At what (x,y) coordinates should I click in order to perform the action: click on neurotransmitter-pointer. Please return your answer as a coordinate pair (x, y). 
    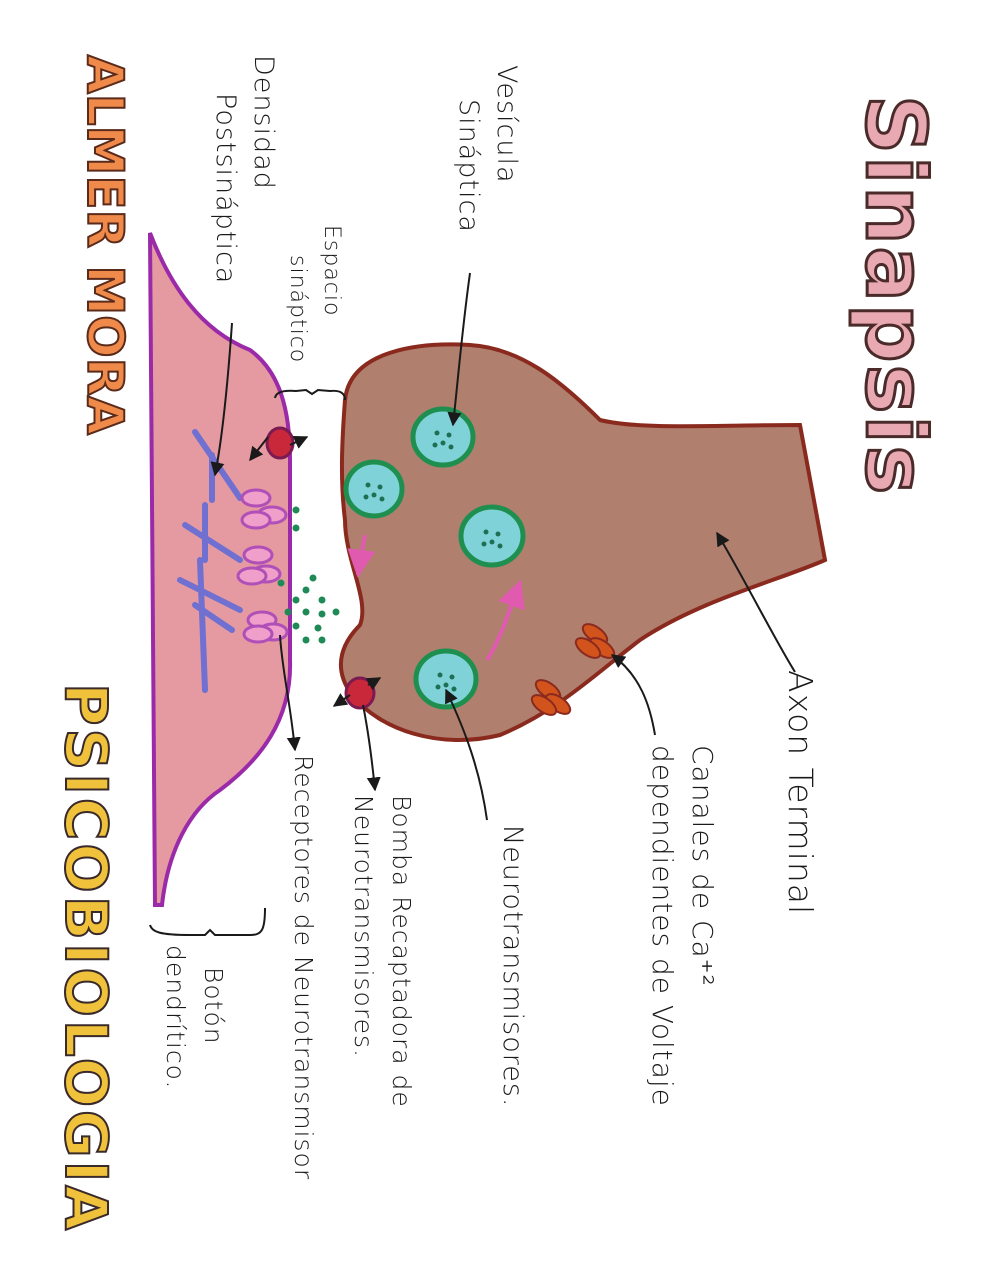
    Looking at the image, I should click on (466, 754).